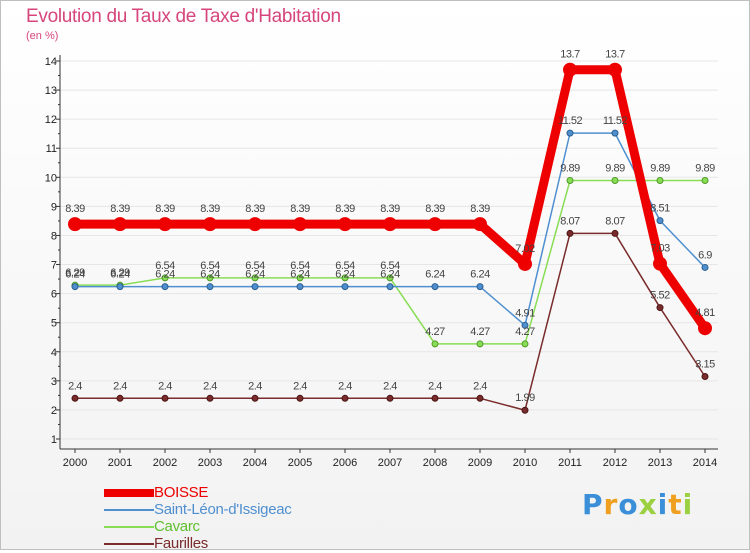  Describe the element at coordinates (435, 332) in the screenshot. I see `data-label-cavarc: 4.27` at that location.